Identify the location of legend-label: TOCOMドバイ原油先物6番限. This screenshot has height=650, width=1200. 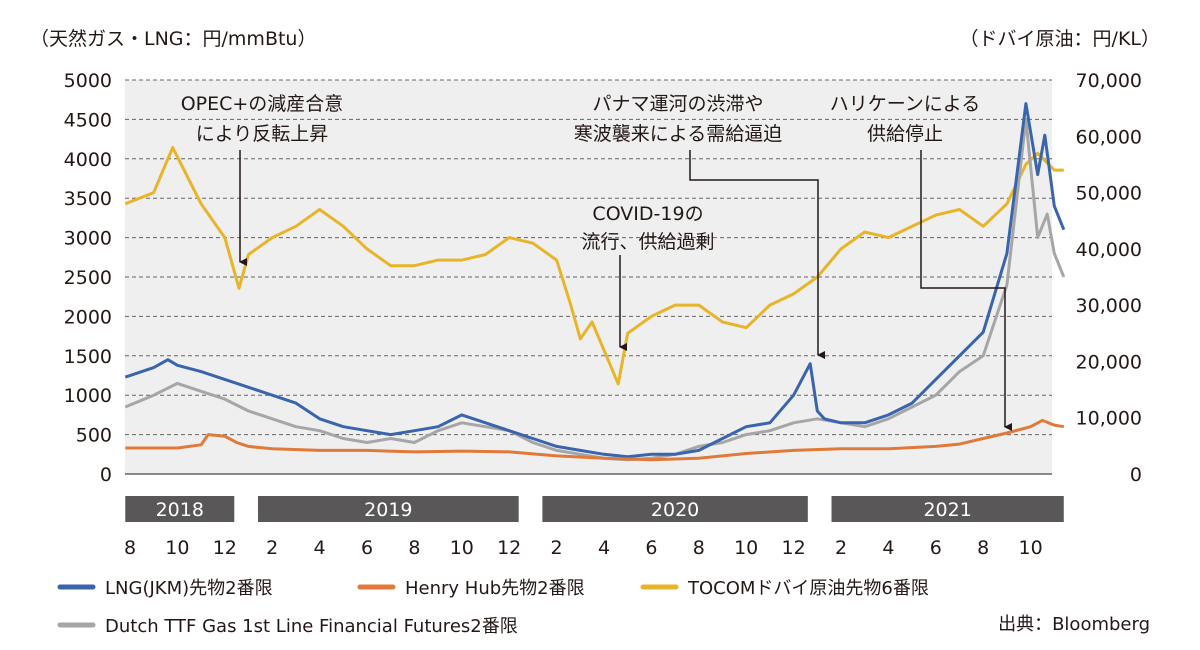
(808, 588).